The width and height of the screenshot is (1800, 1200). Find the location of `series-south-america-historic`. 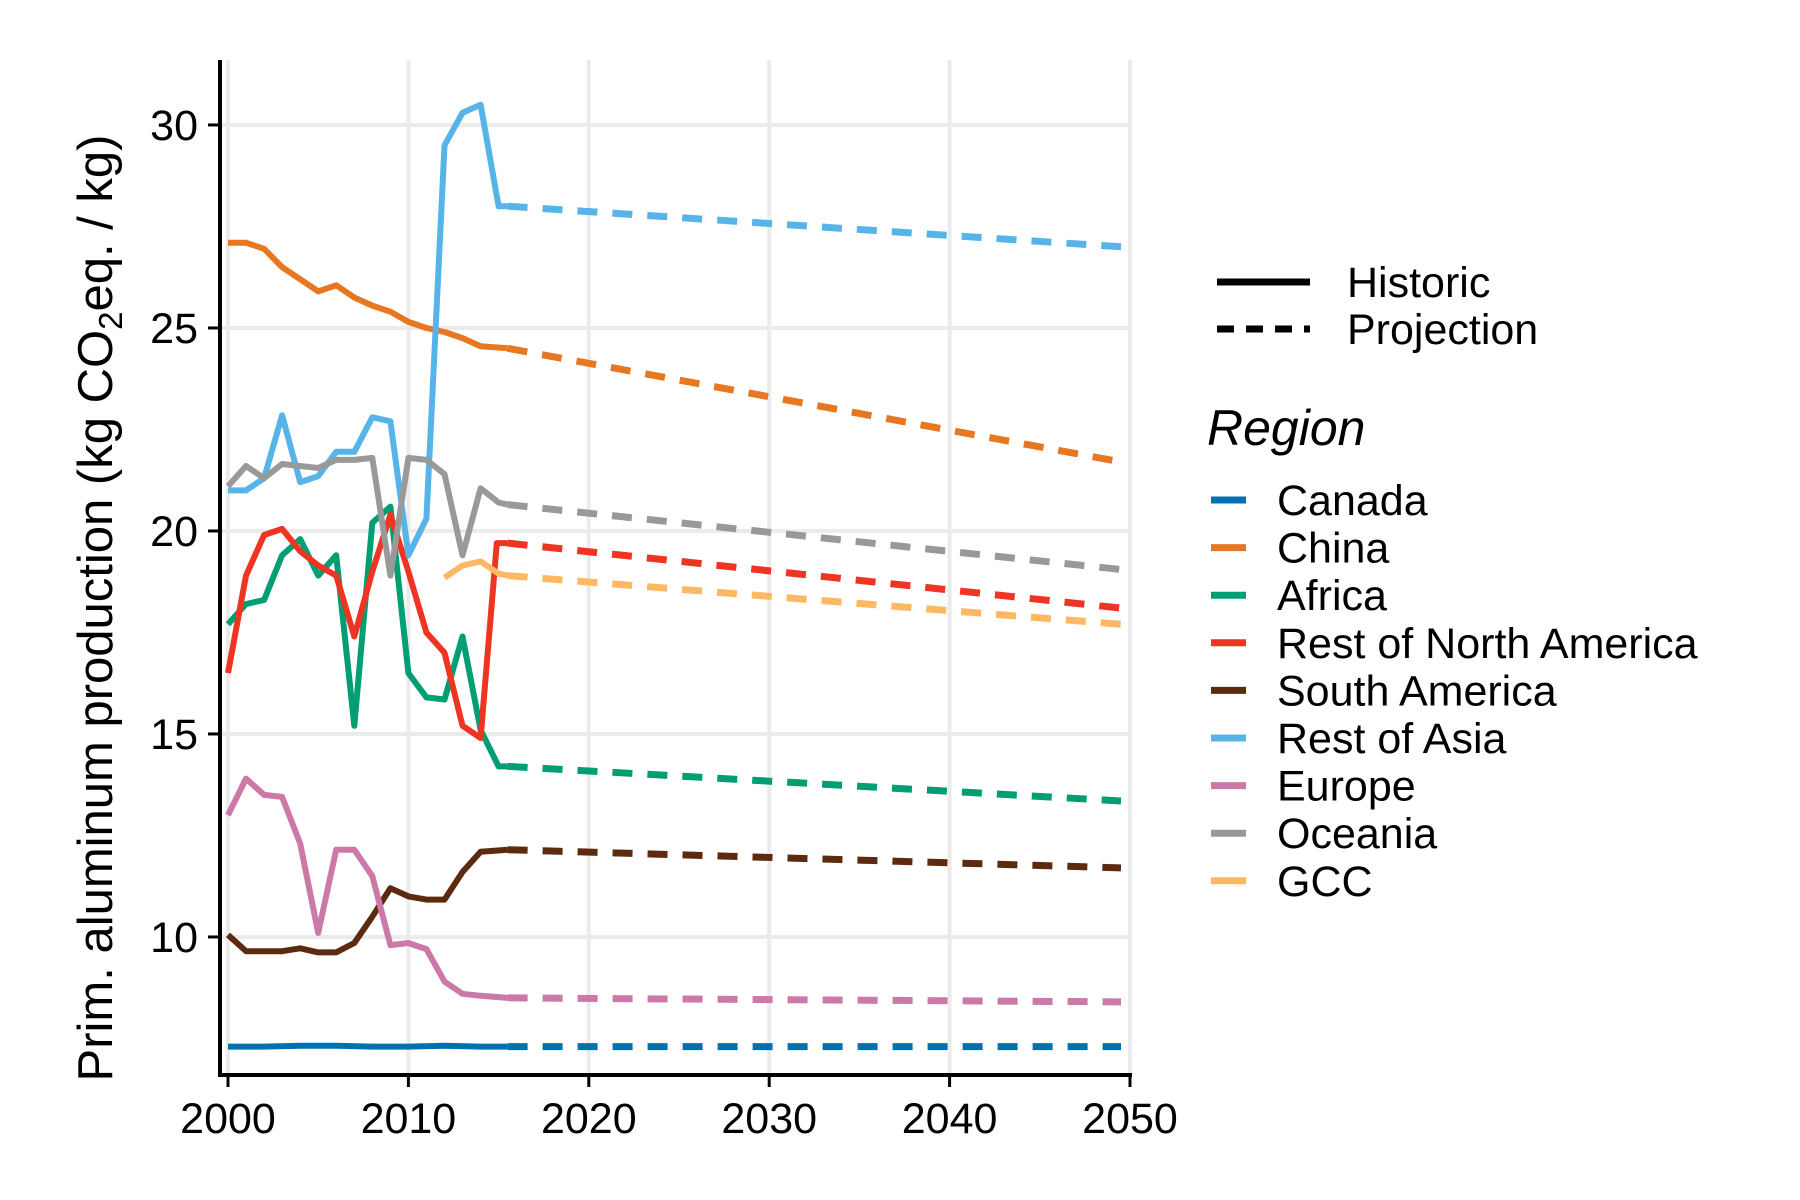

series-south-america-historic is located at coordinates (366, 901).